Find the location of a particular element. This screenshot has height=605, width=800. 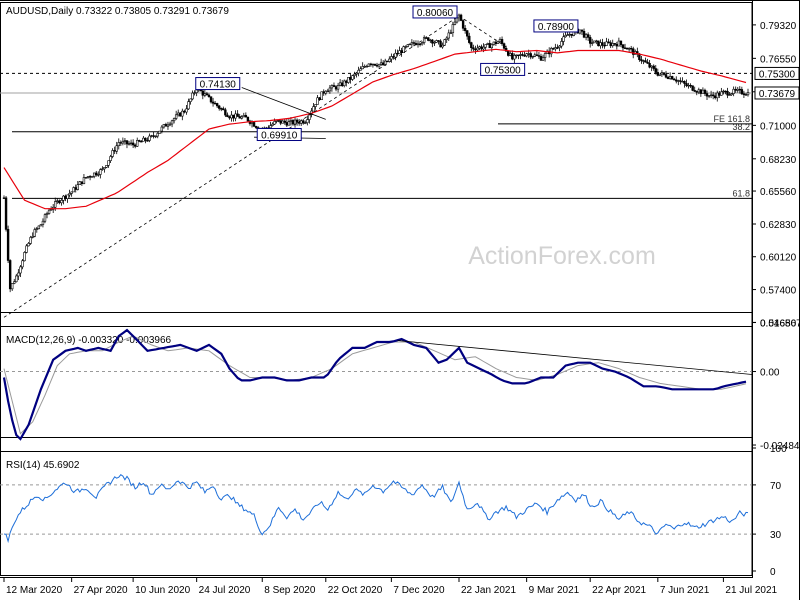

rsi-y-tick-label: 100 is located at coordinates (778, 449).